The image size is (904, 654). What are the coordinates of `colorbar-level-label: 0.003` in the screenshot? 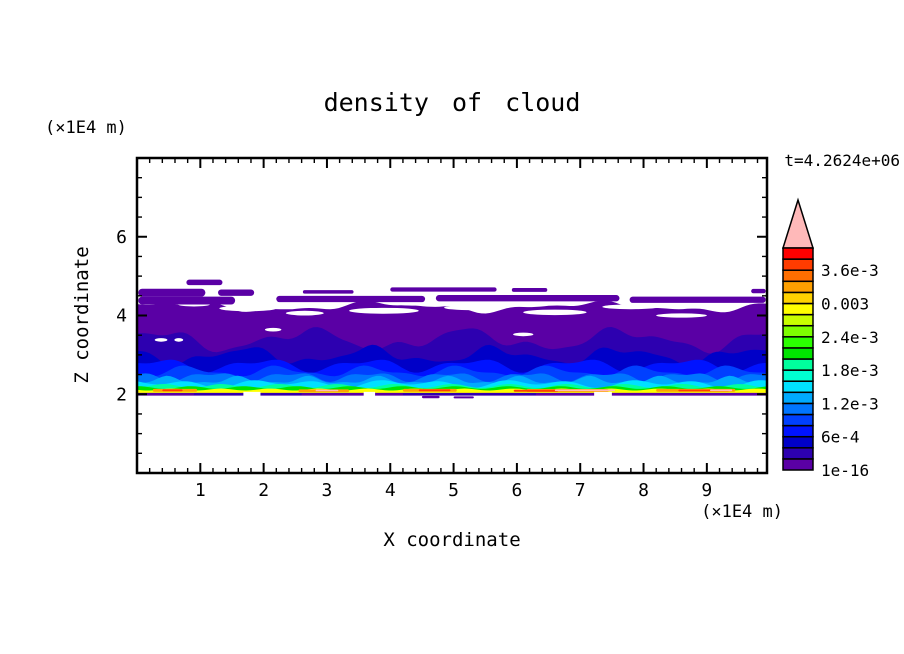 It's located at (845, 304).